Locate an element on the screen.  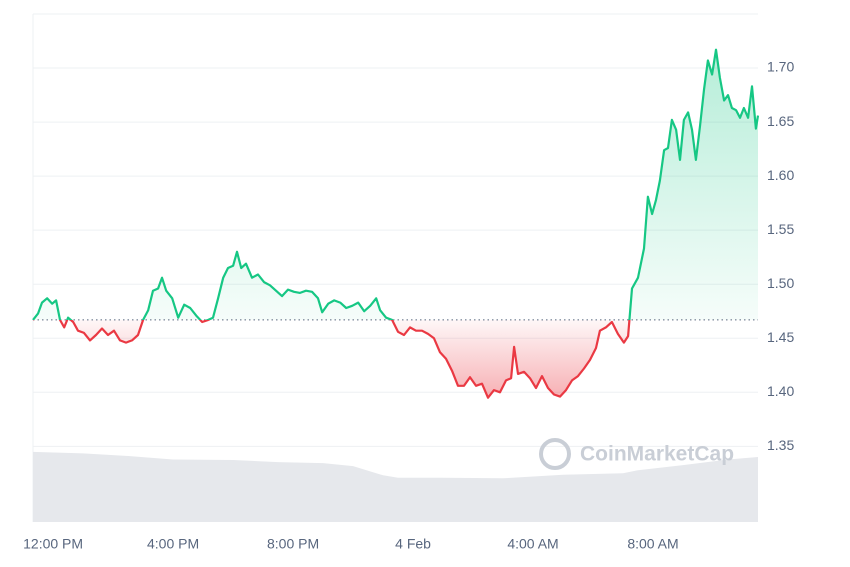
x-tick-label: 8:00 AM is located at coordinates (652, 544).